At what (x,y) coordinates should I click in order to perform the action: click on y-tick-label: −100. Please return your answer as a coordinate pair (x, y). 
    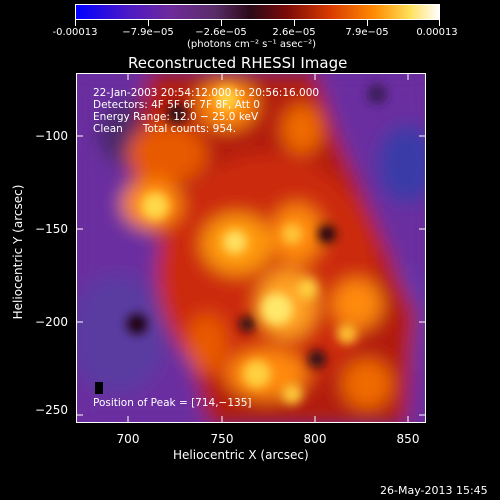
    Looking at the image, I should click on (51, 136).